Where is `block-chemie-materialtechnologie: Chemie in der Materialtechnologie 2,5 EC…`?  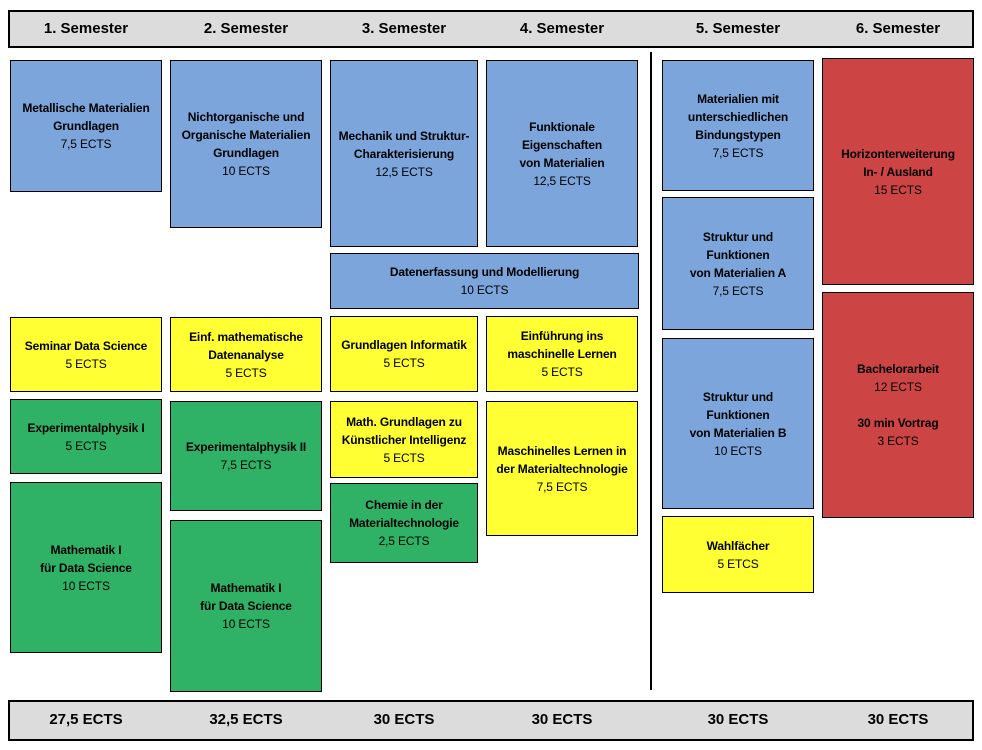
block-chemie-materialtechnologie: Chemie in der Materialtechnologie 2,5 EC… is located at coordinates (404, 523).